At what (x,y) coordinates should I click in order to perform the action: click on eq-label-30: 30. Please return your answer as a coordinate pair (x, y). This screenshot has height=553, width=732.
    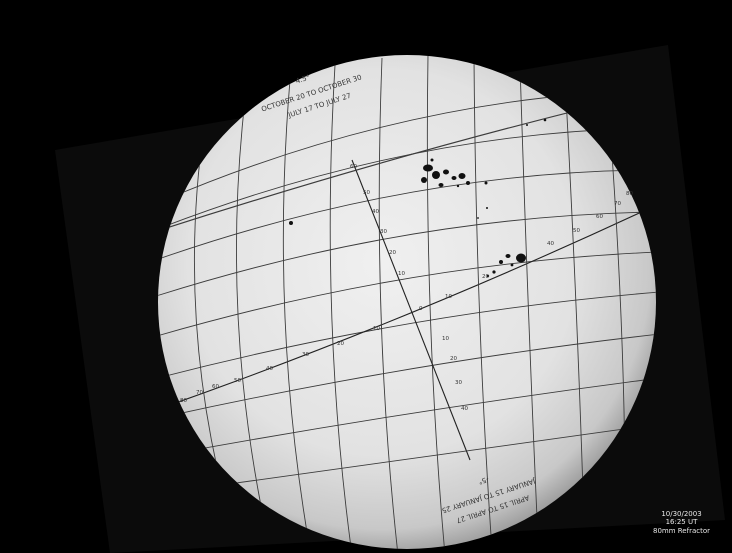
    Looking at the image, I should click on (305, 355).